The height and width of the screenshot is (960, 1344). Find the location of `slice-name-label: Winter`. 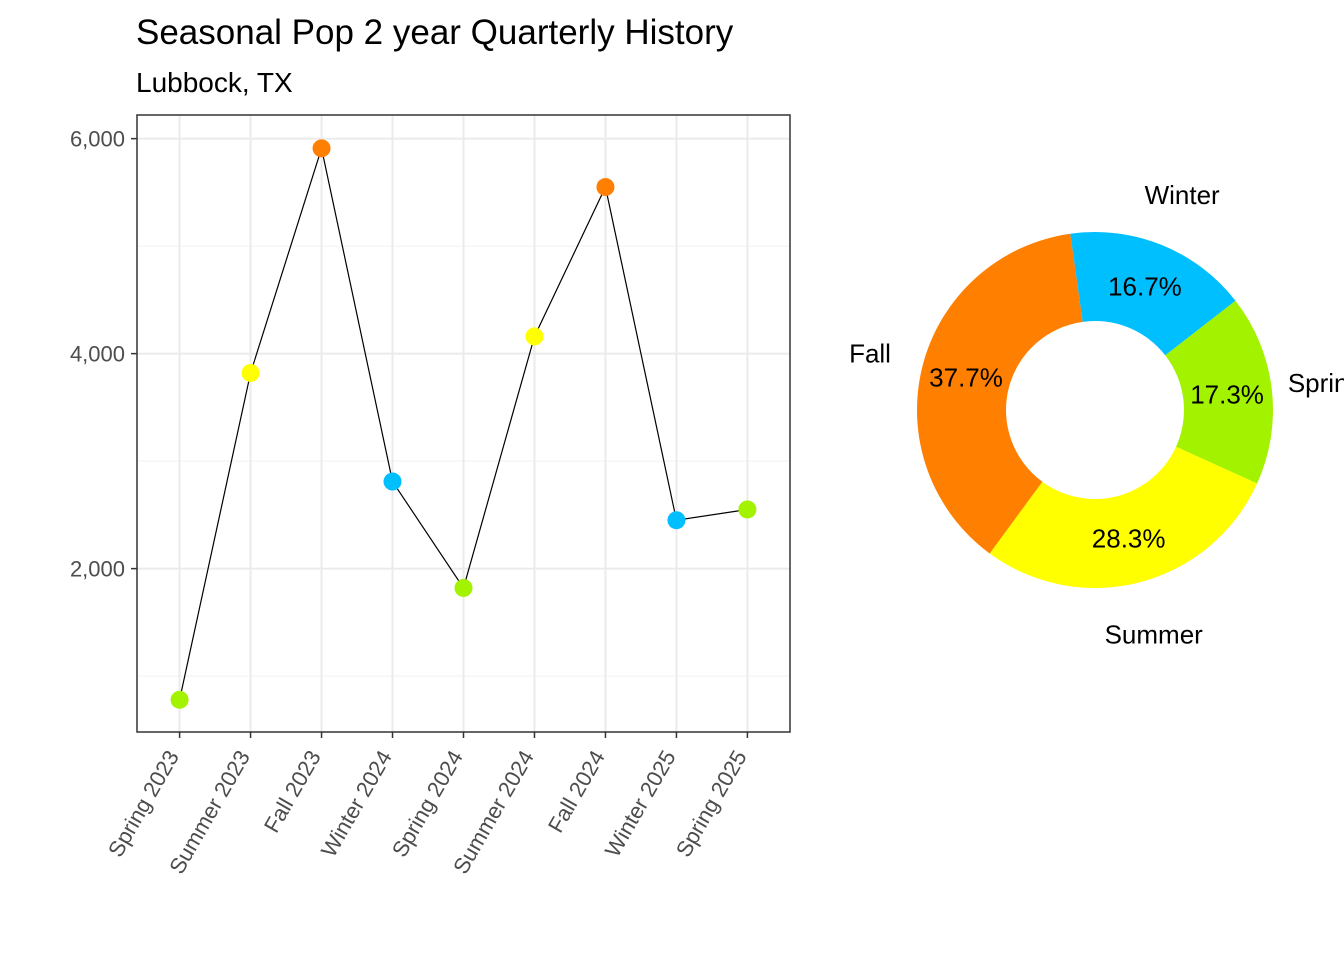

slice-name-label: Winter is located at coordinates (1182, 195).